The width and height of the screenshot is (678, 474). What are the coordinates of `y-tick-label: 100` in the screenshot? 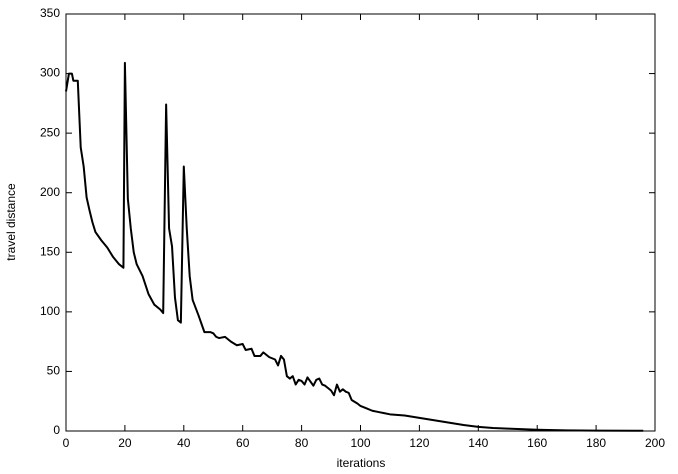 It's located at (50, 311).